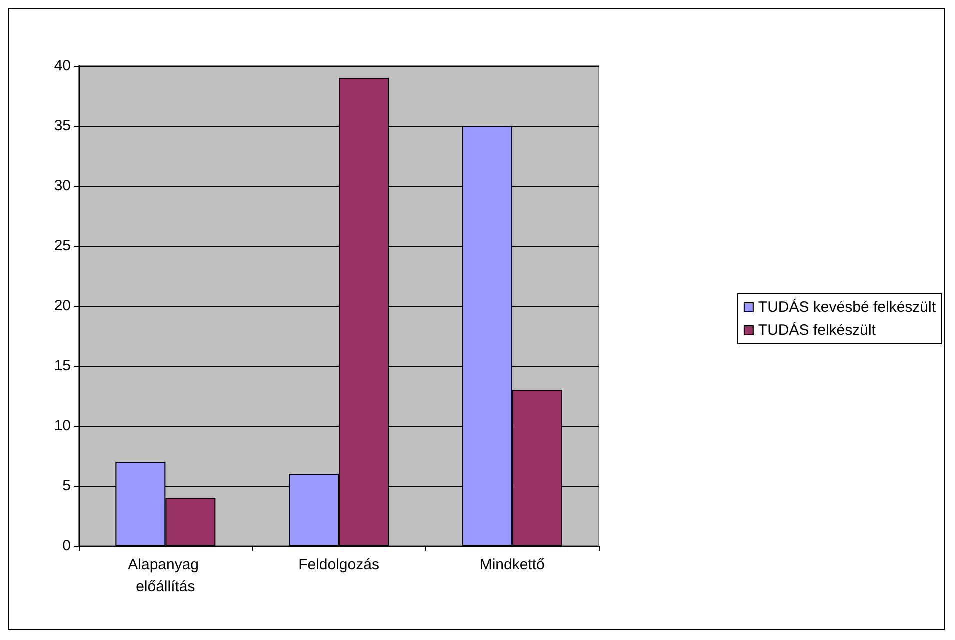 This screenshot has height=640, width=955. What do you see at coordinates (62, 126) in the screenshot?
I see `y-tick-label: 35` at bounding box center [62, 126].